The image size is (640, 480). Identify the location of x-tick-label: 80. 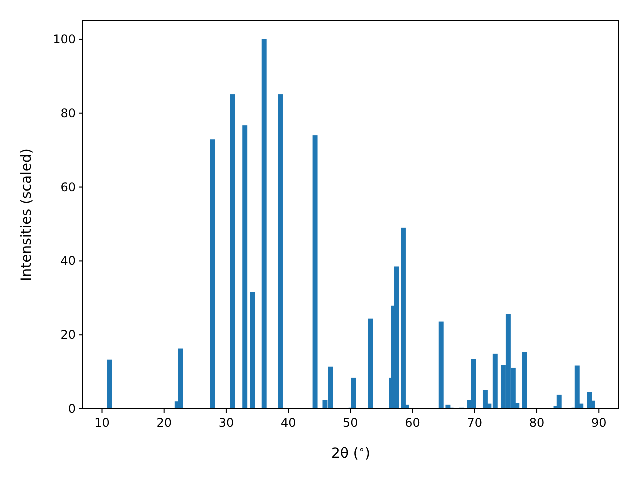
(537, 423).